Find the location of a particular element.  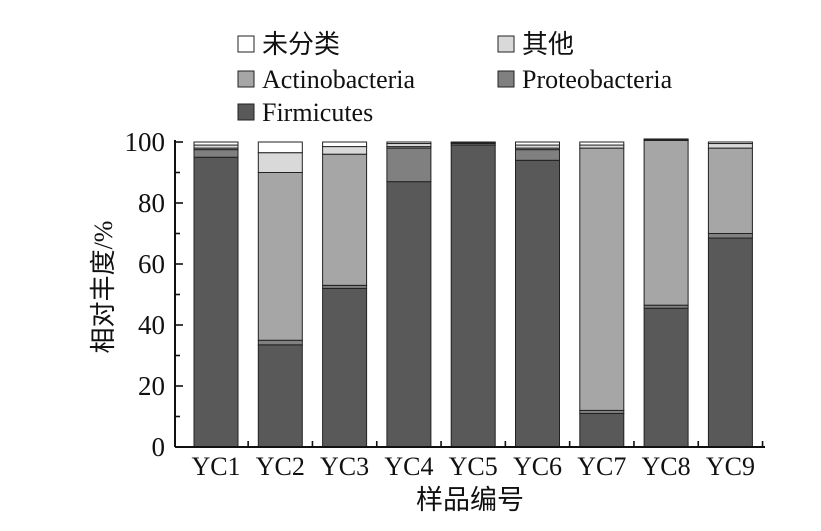

legend-label: Actinobacteria is located at coordinates (338, 79).